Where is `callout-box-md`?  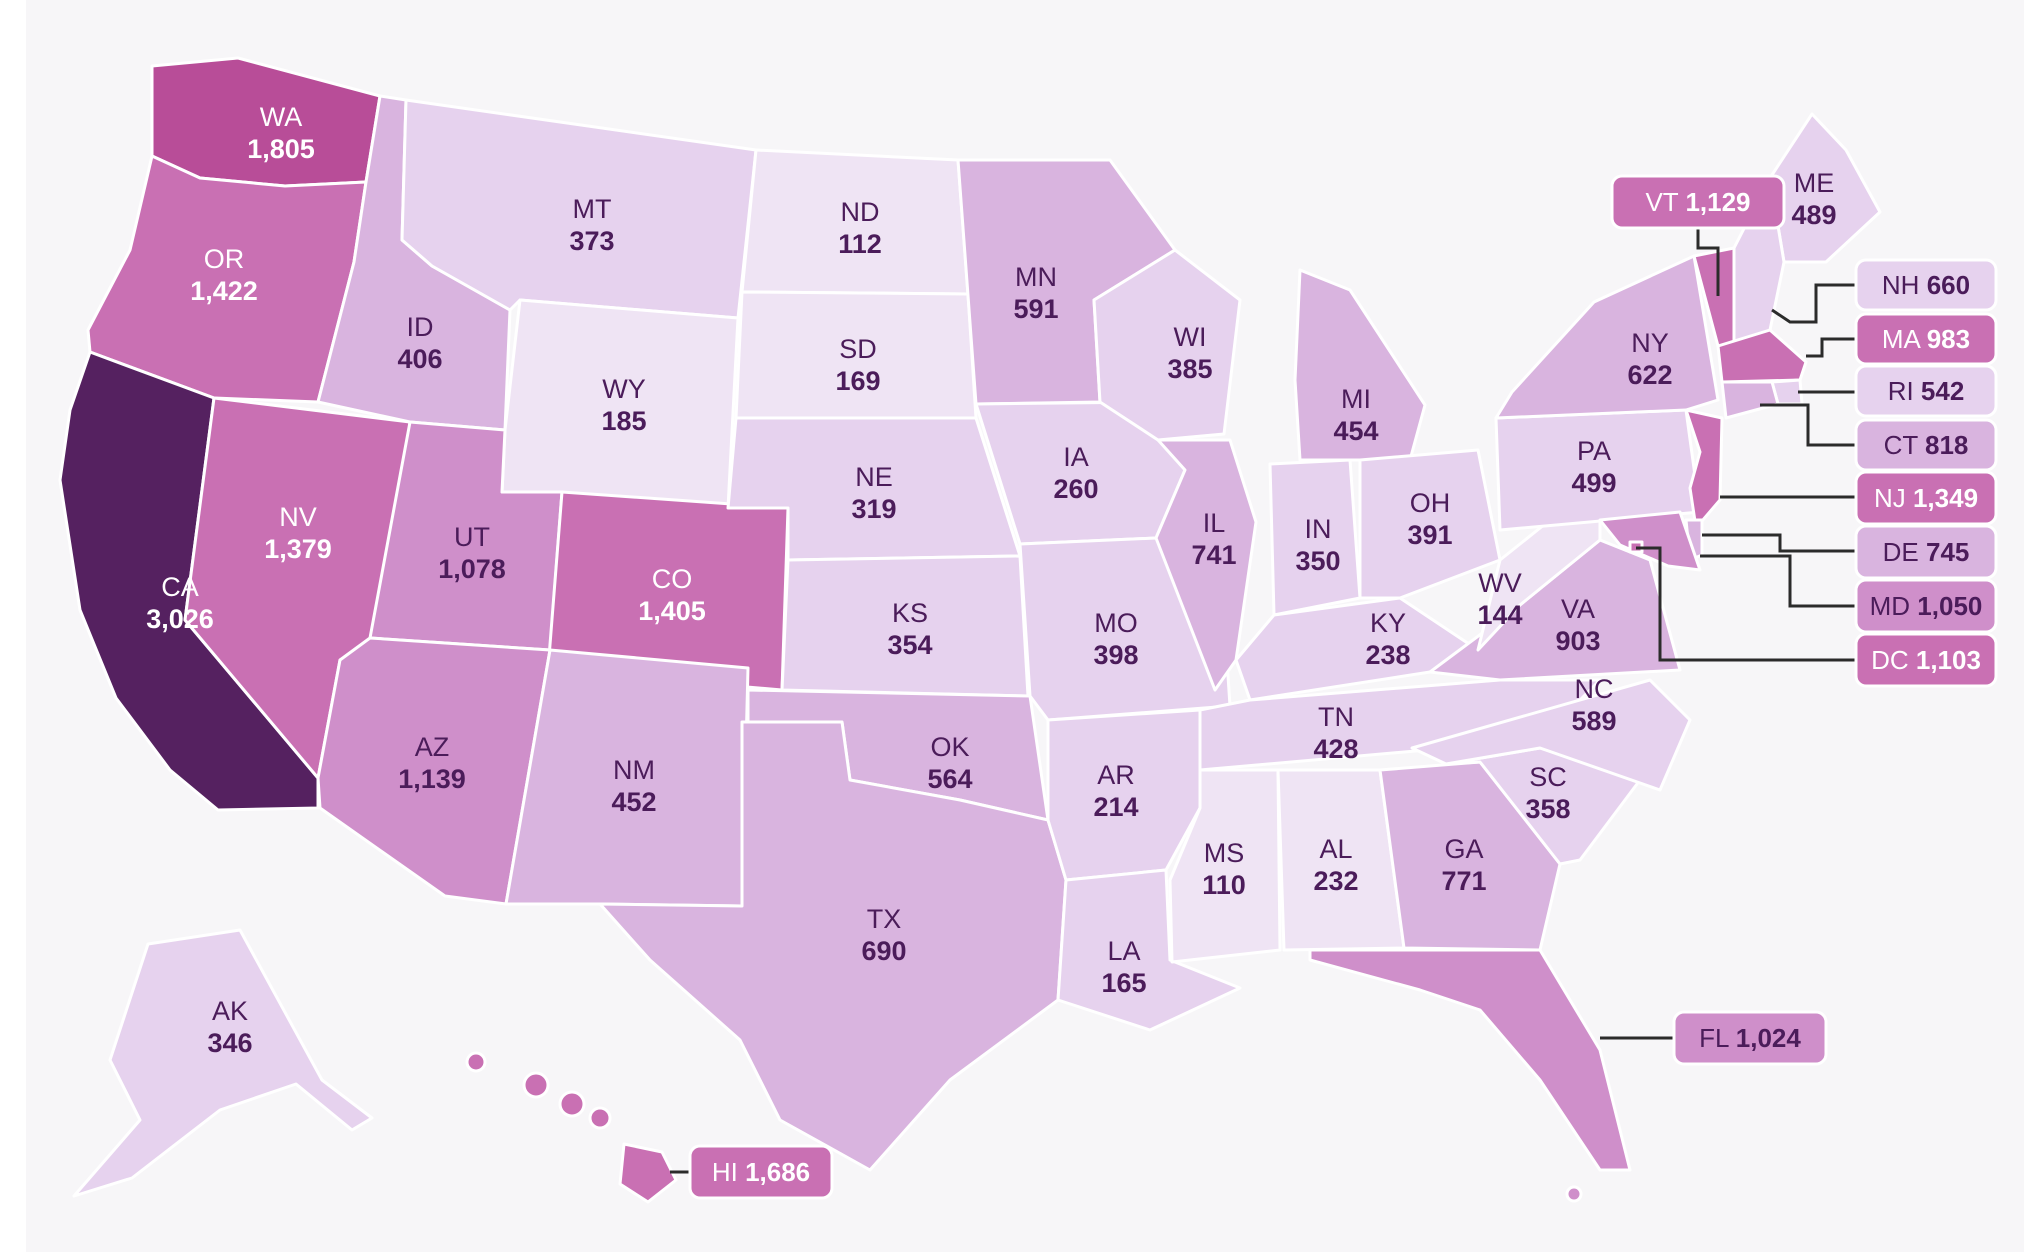
callout-box-md is located at coordinates (1926, 606).